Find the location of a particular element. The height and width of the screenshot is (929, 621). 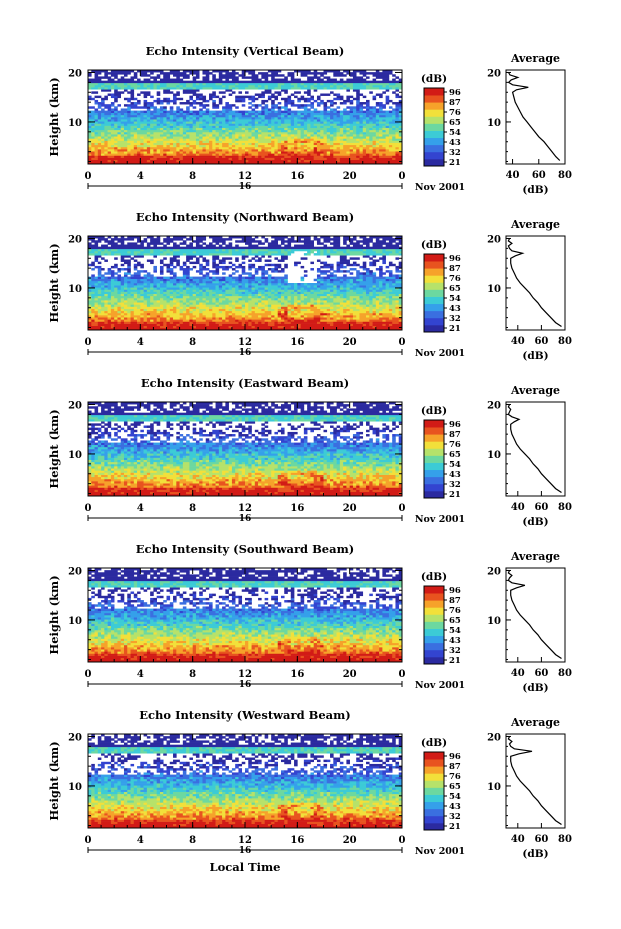

colorbar-tick-label: 76 is located at coordinates (455, 777).